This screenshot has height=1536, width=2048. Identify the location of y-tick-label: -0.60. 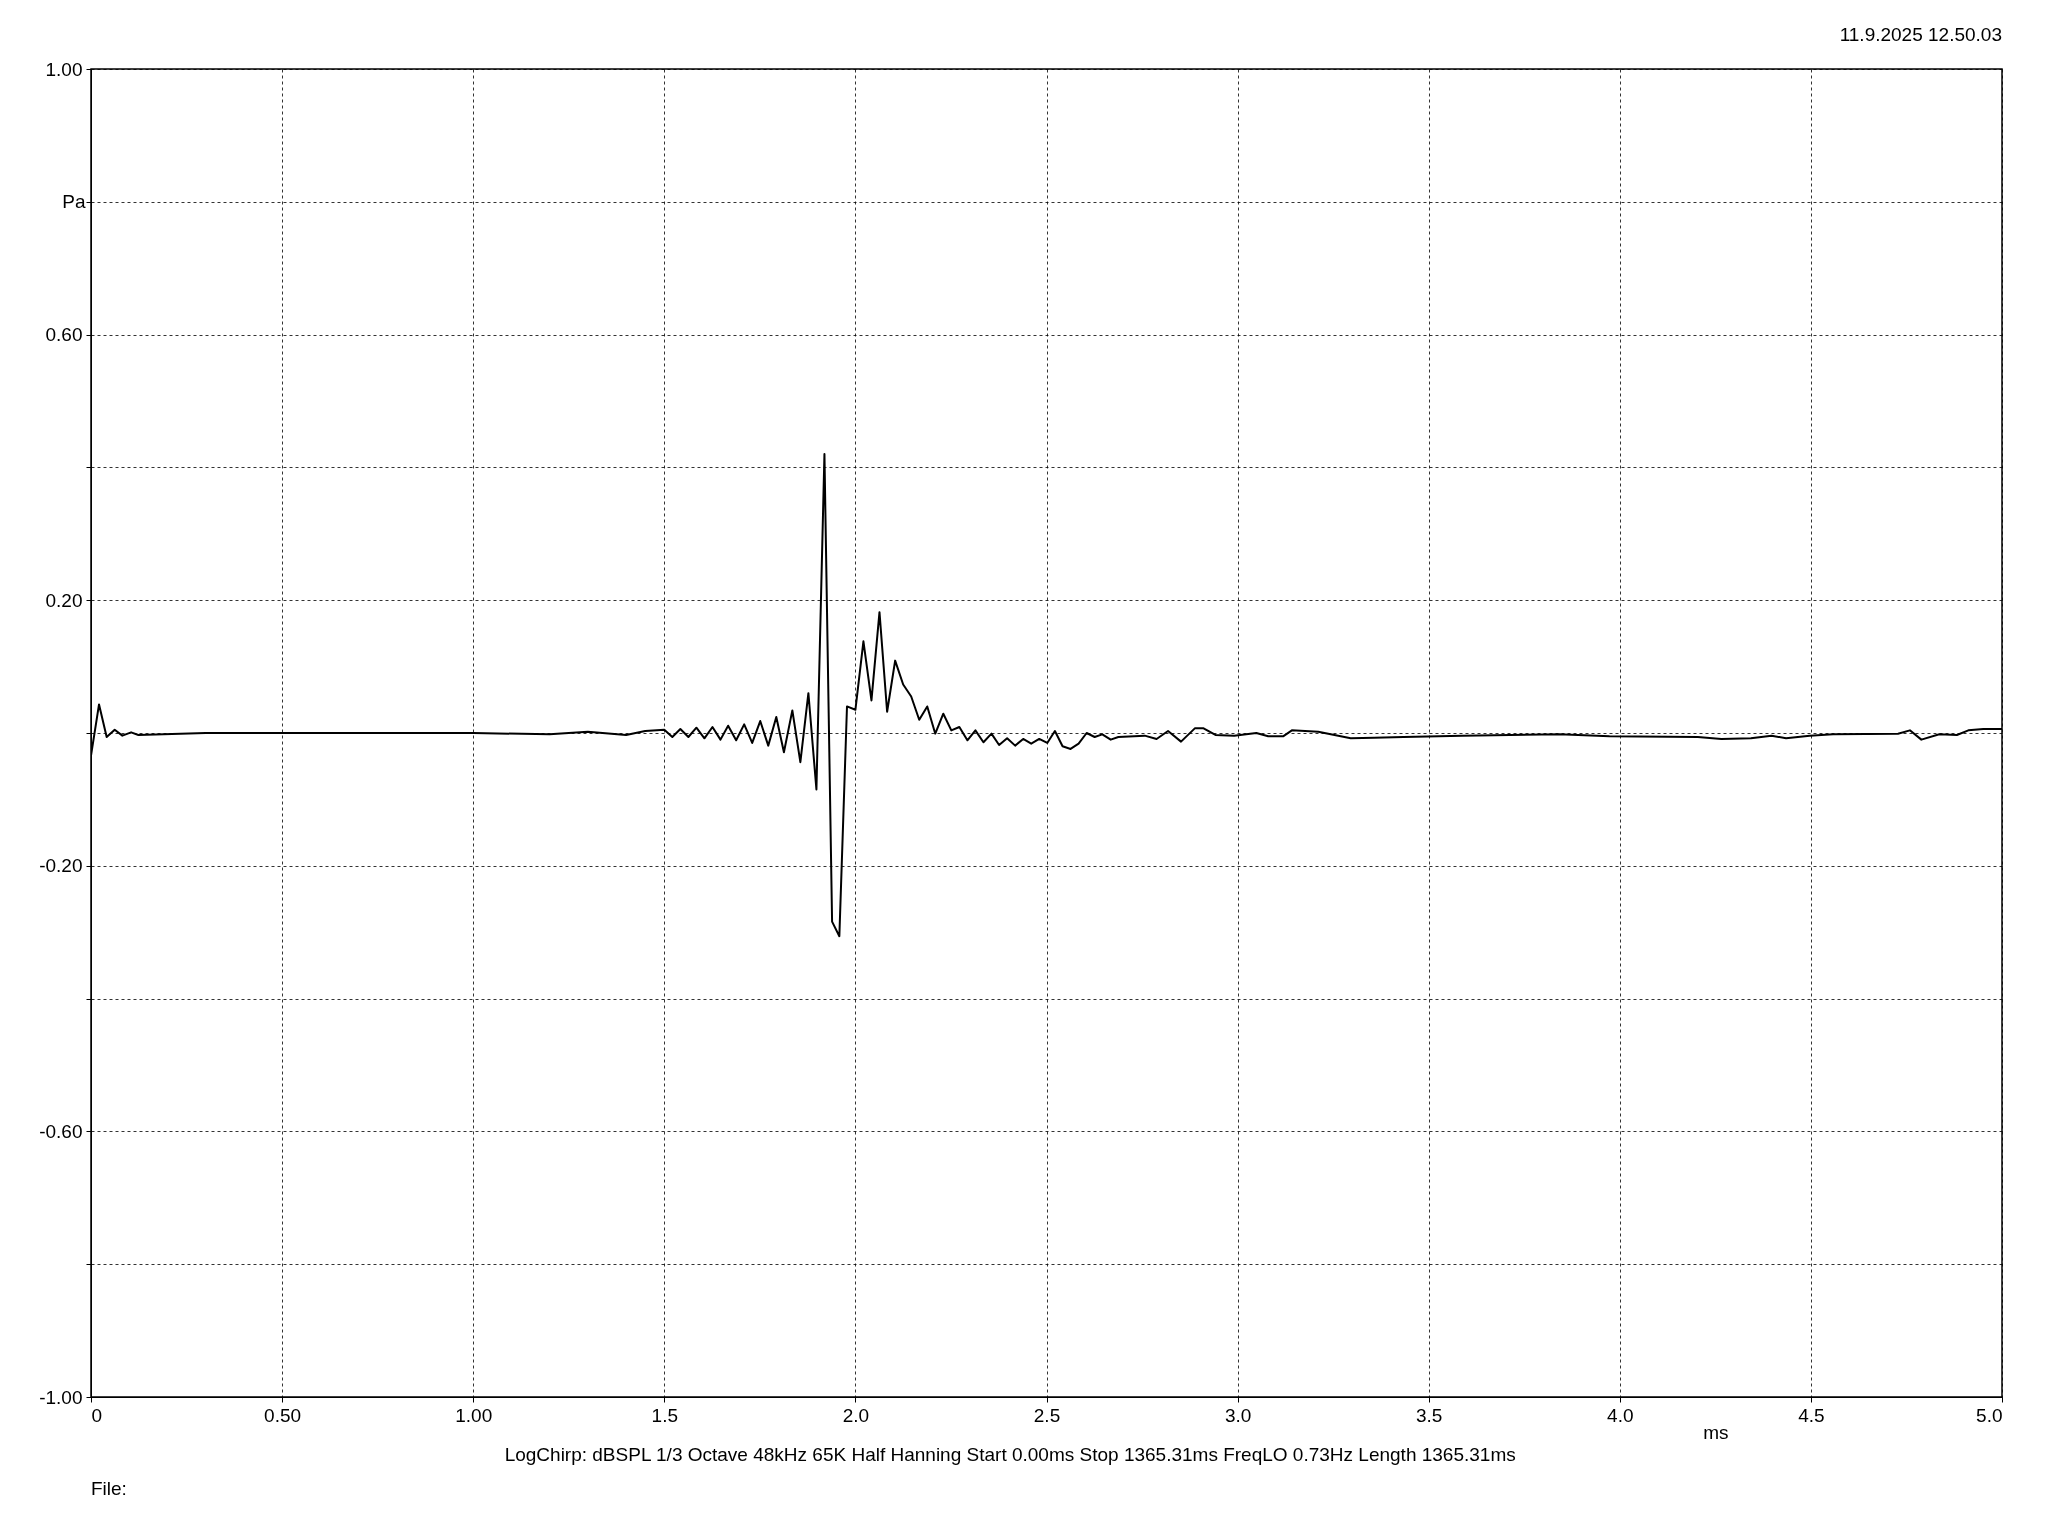
(61, 1131).